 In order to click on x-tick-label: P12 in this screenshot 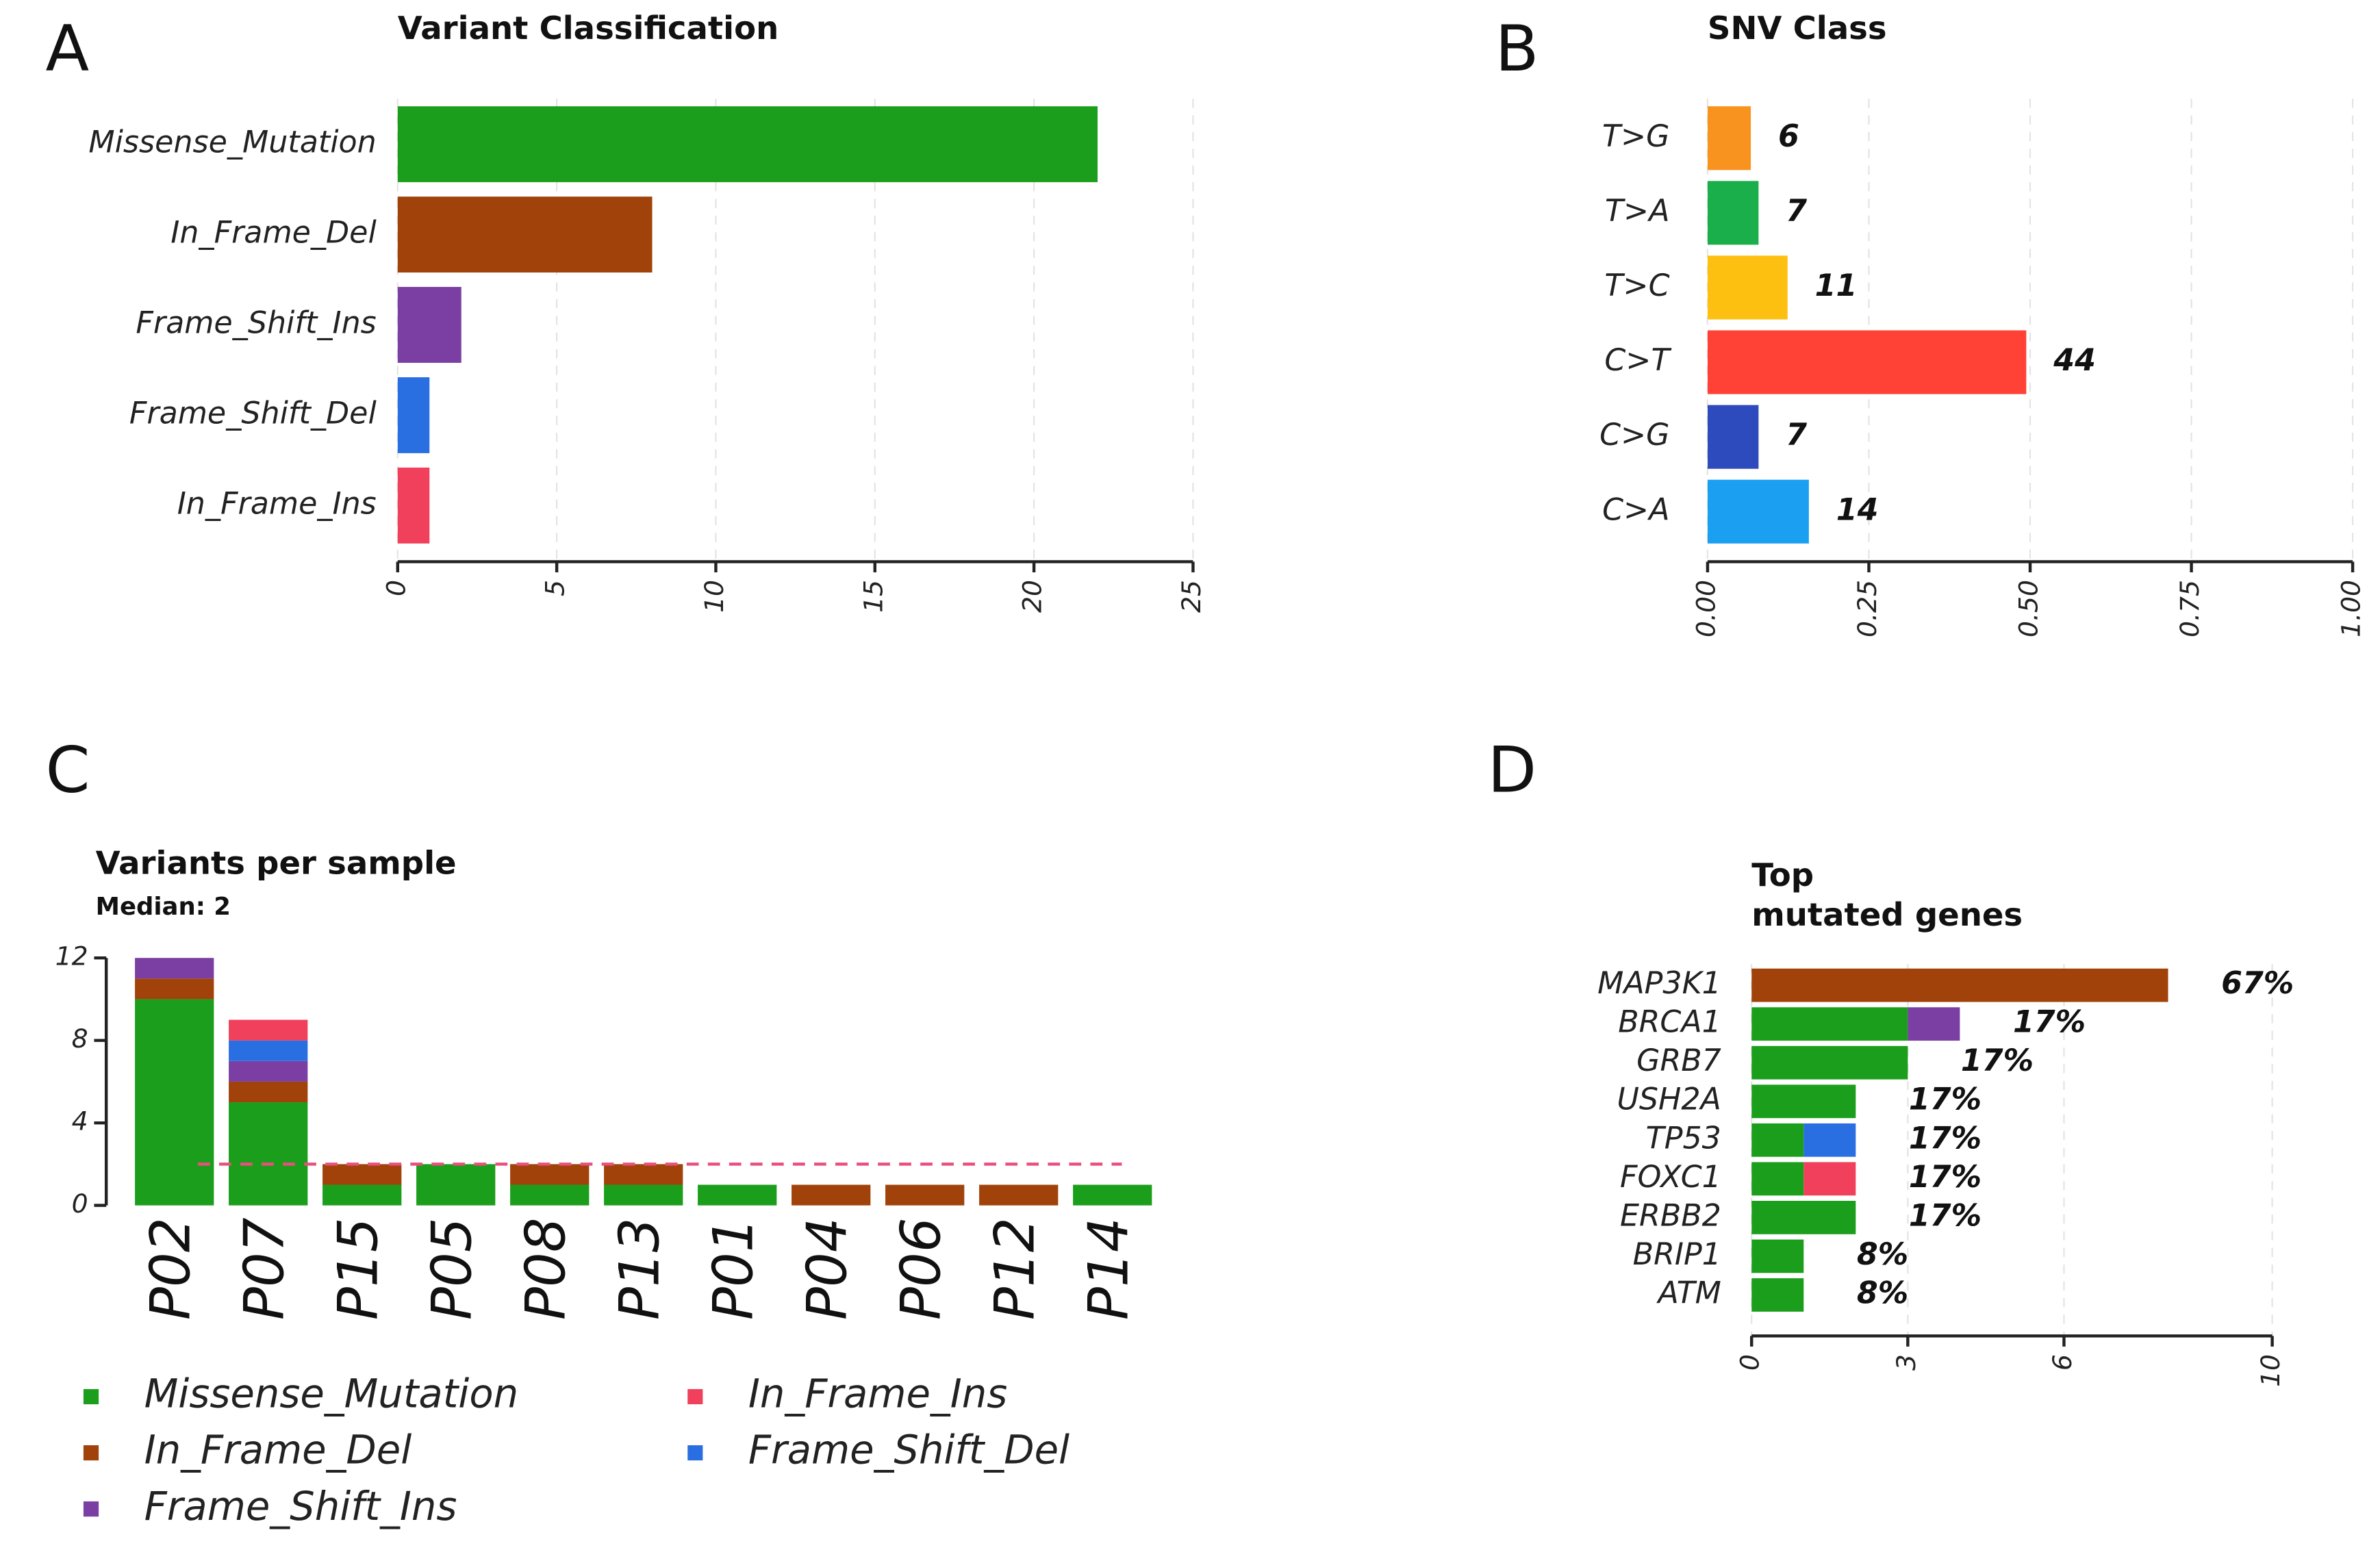, I will do `click(1015, 1268)`.